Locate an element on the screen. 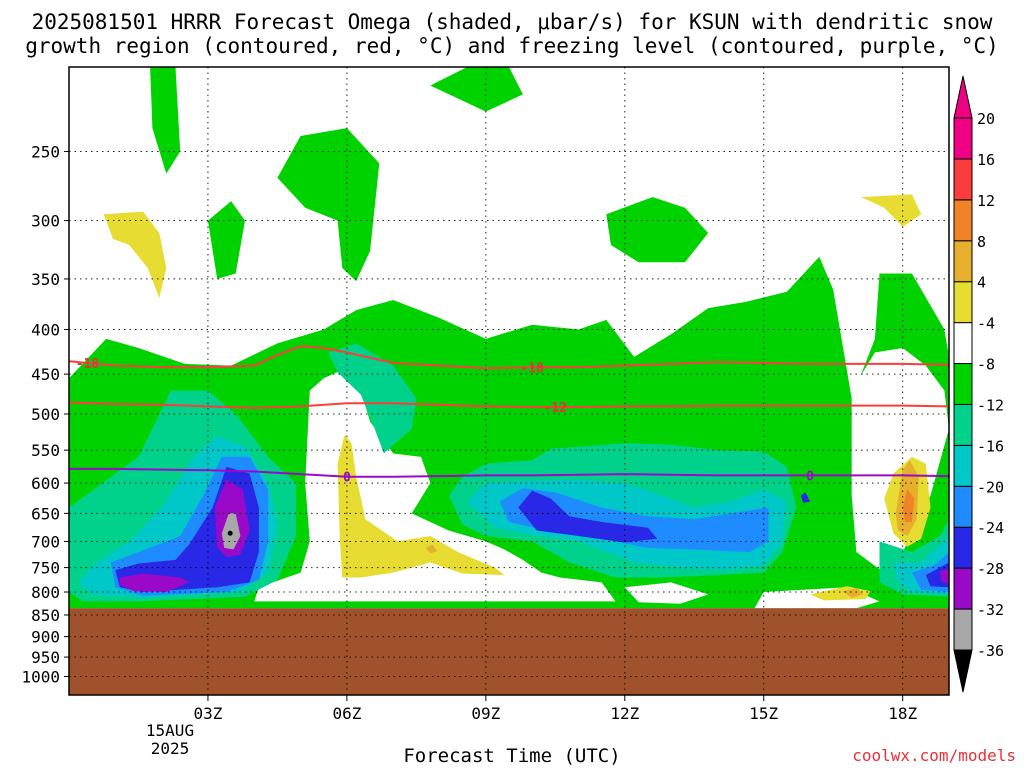 The width and height of the screenshot is (1024, 768). colorbar-label: 12 is located at coordinates (986, 201).